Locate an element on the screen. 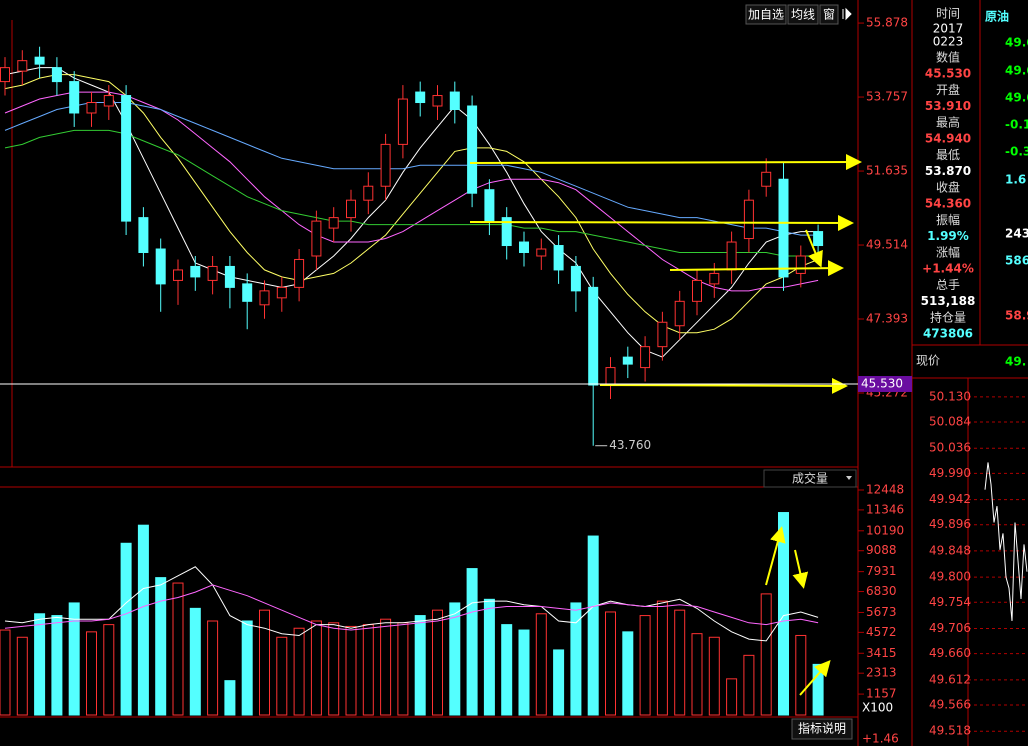  side-value: 5862 is located at coordinates (1016, 261).